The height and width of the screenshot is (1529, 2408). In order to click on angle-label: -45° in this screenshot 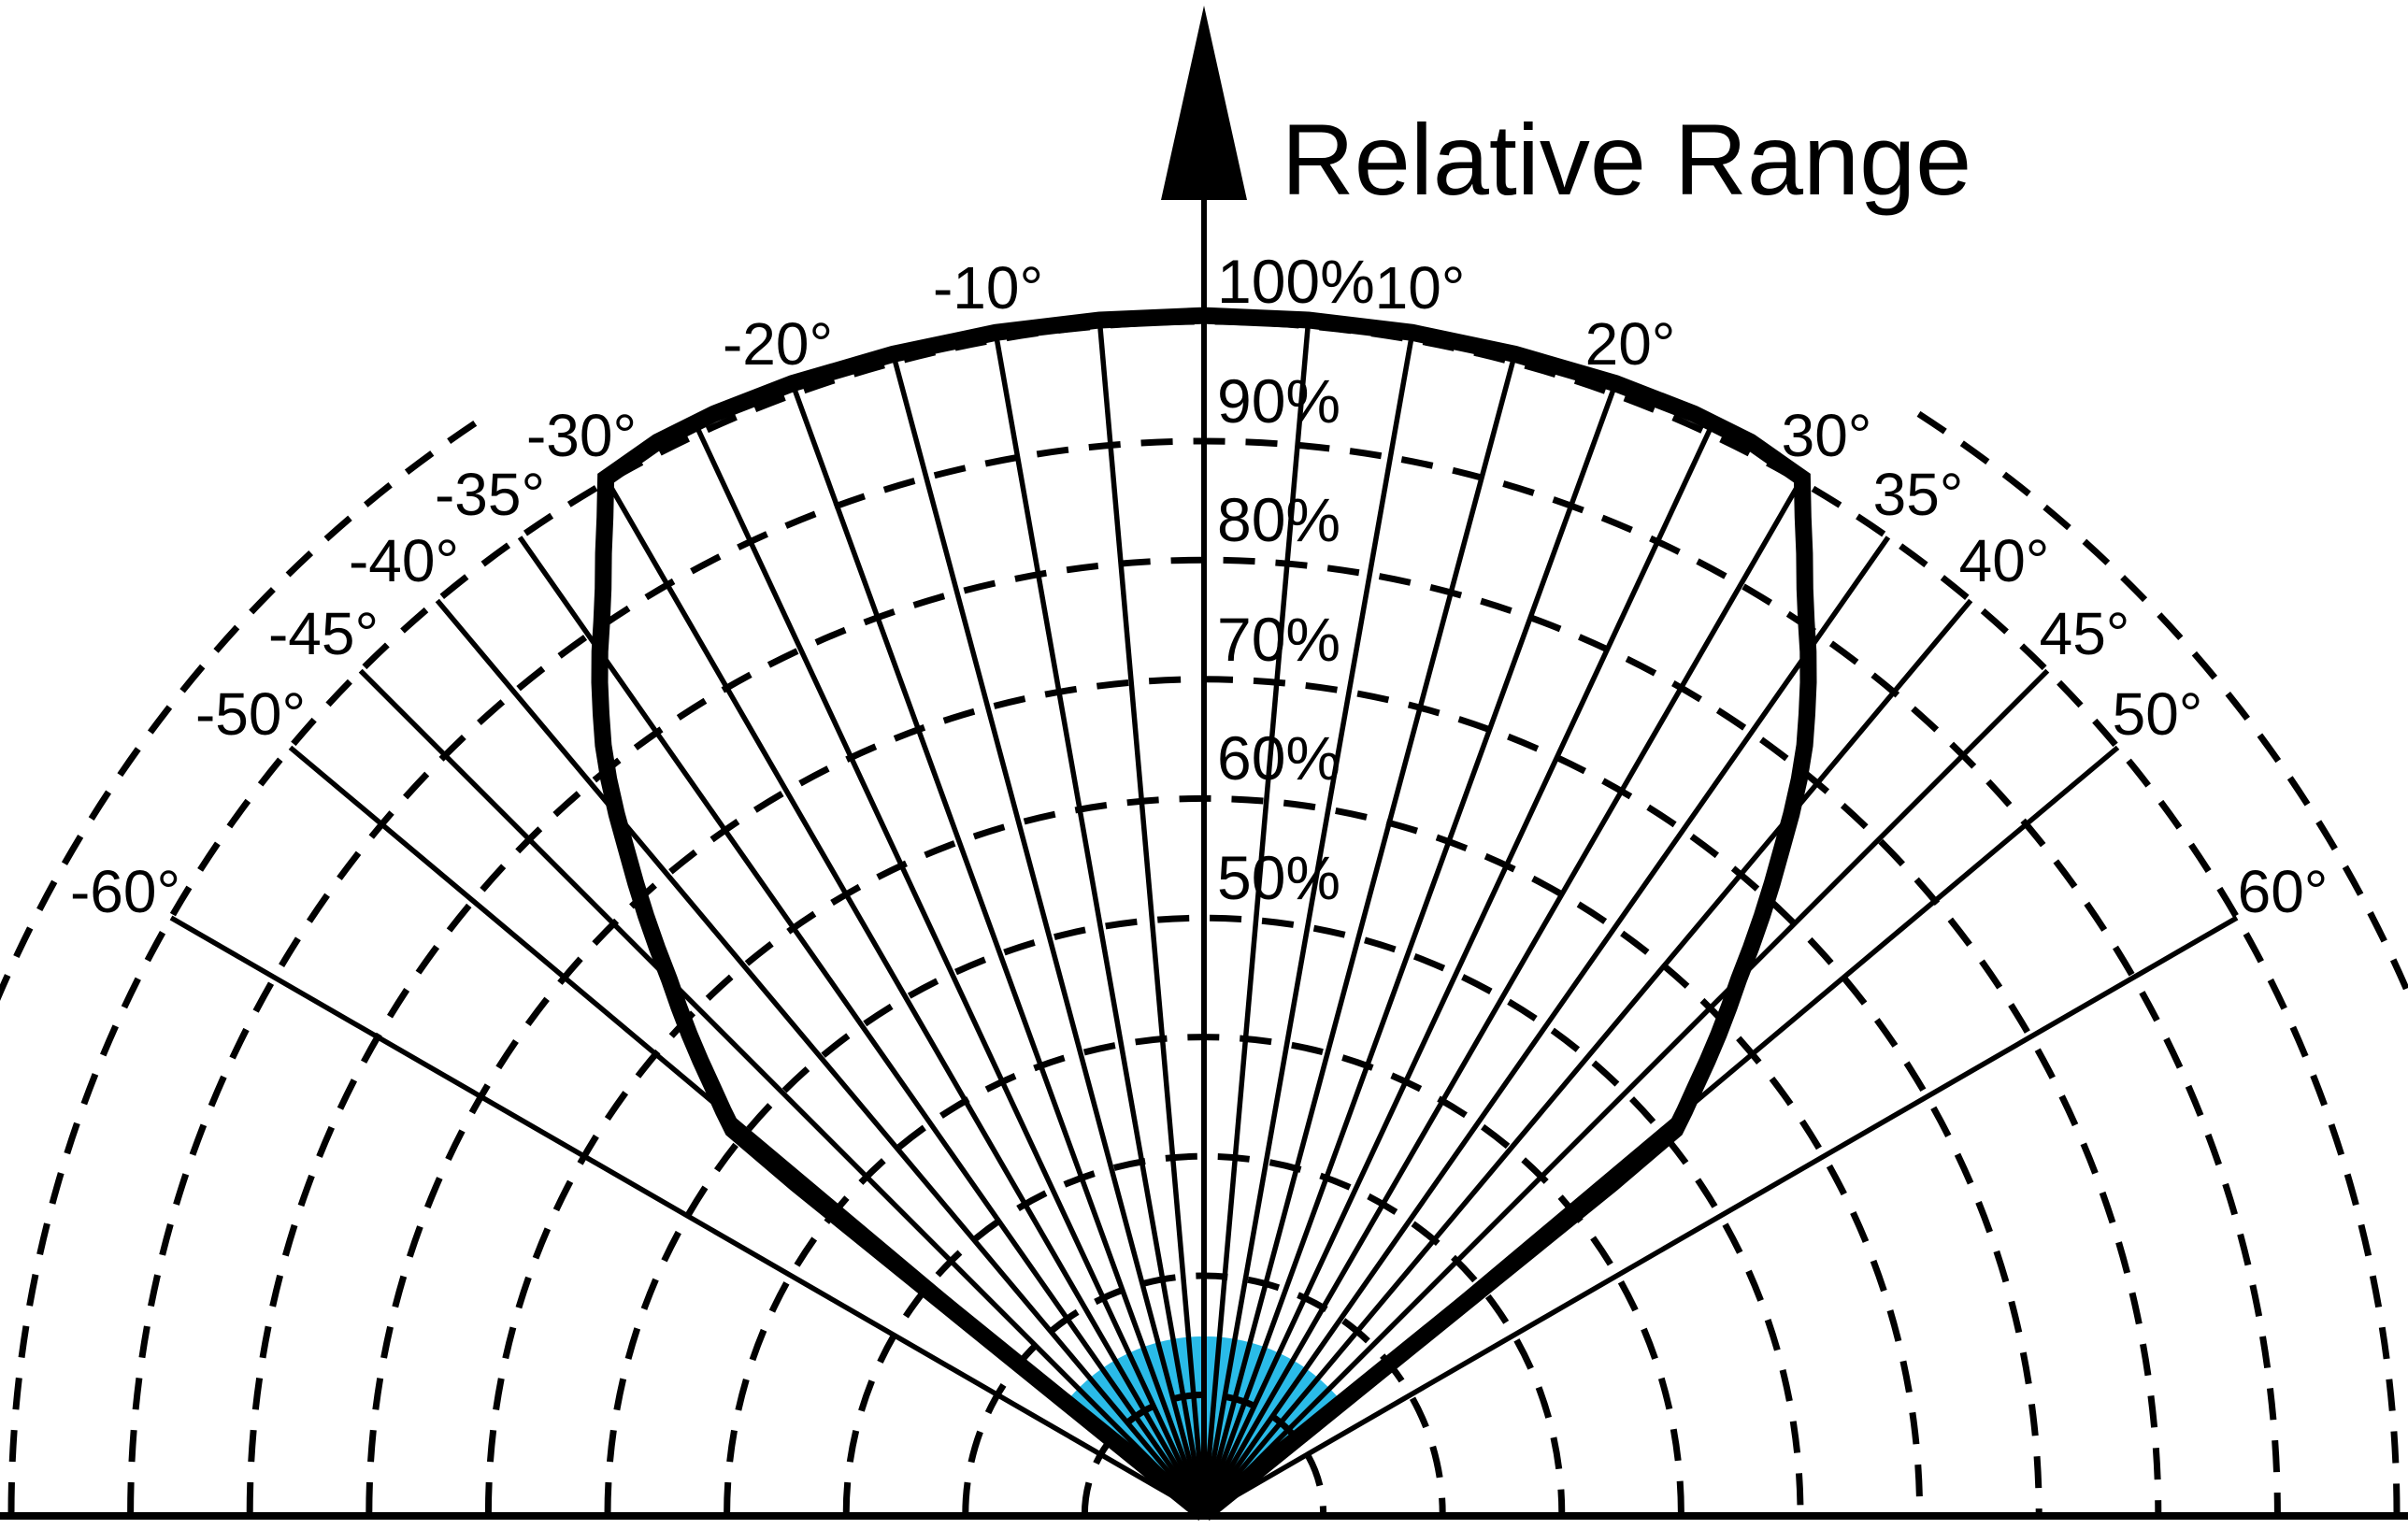, I will do `click(323, 633)`.